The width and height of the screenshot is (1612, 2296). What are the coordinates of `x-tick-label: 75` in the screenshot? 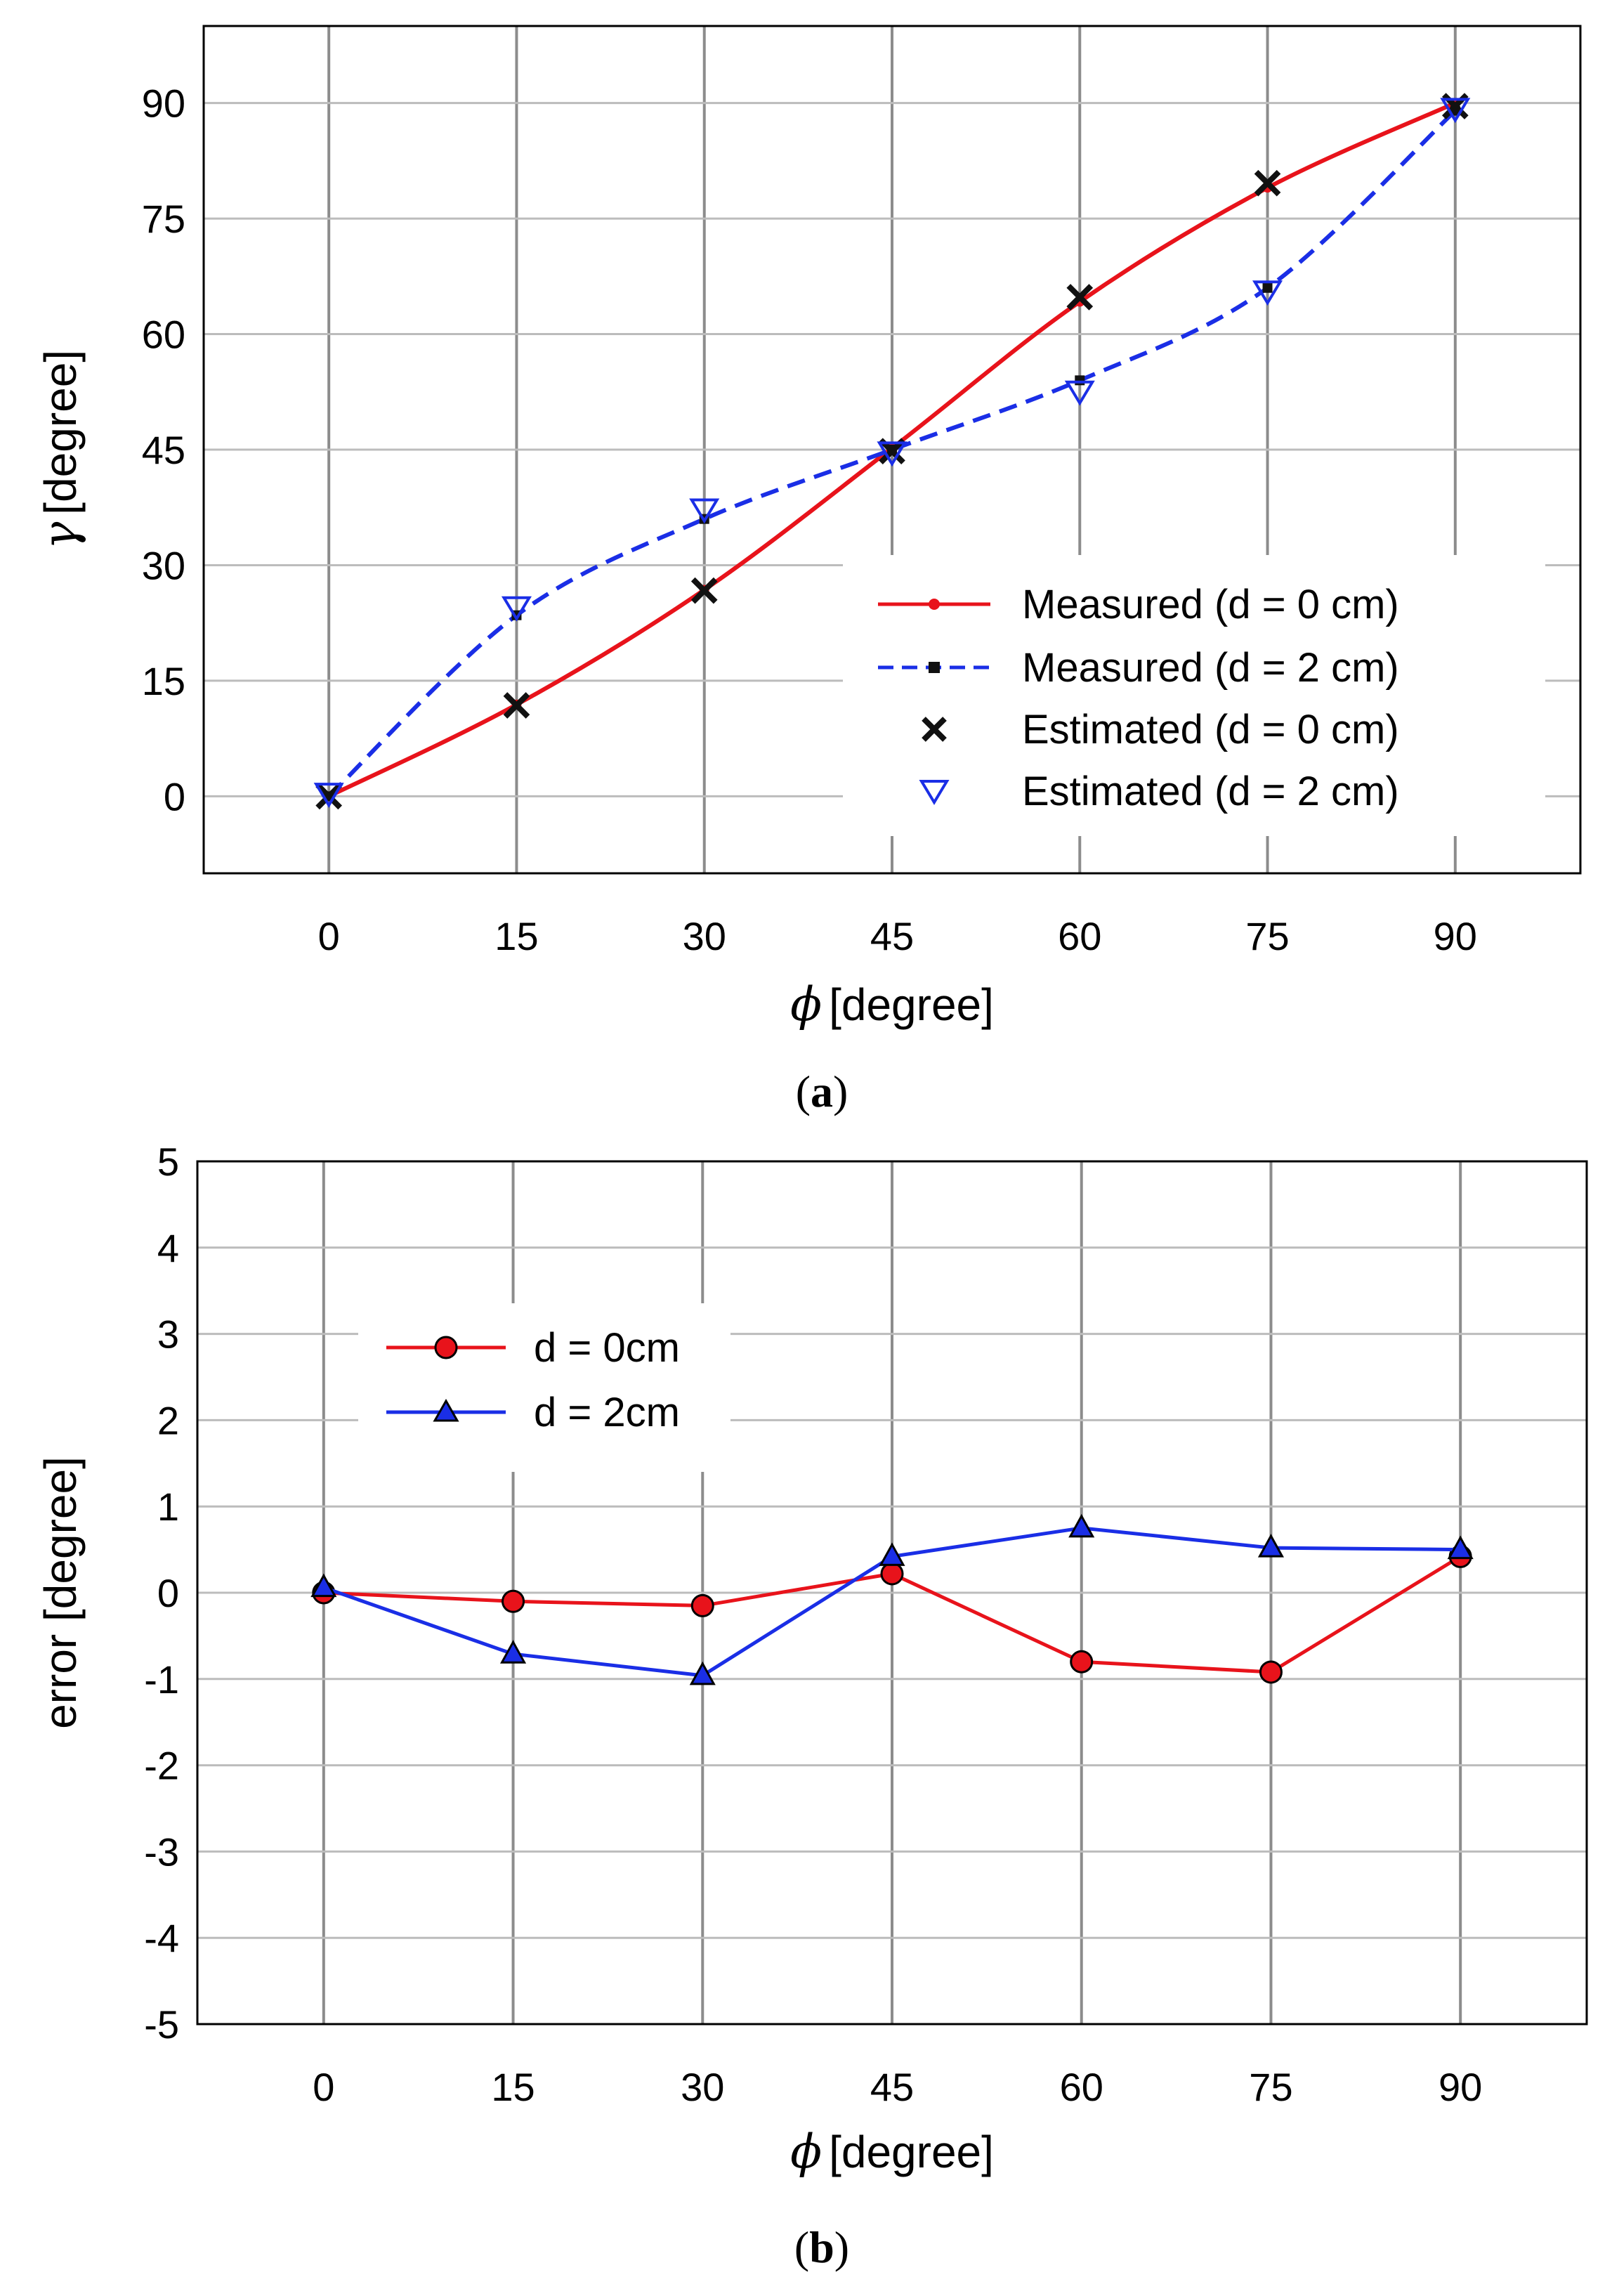 It's located at (1270, 2087).